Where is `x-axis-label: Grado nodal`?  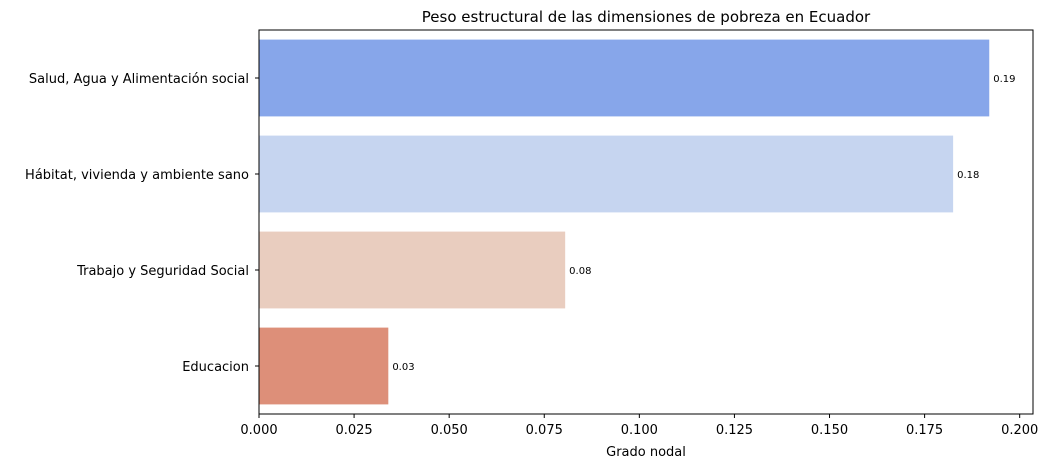 x-axis-label: Grado nodal is located at coordinates (646, 452).